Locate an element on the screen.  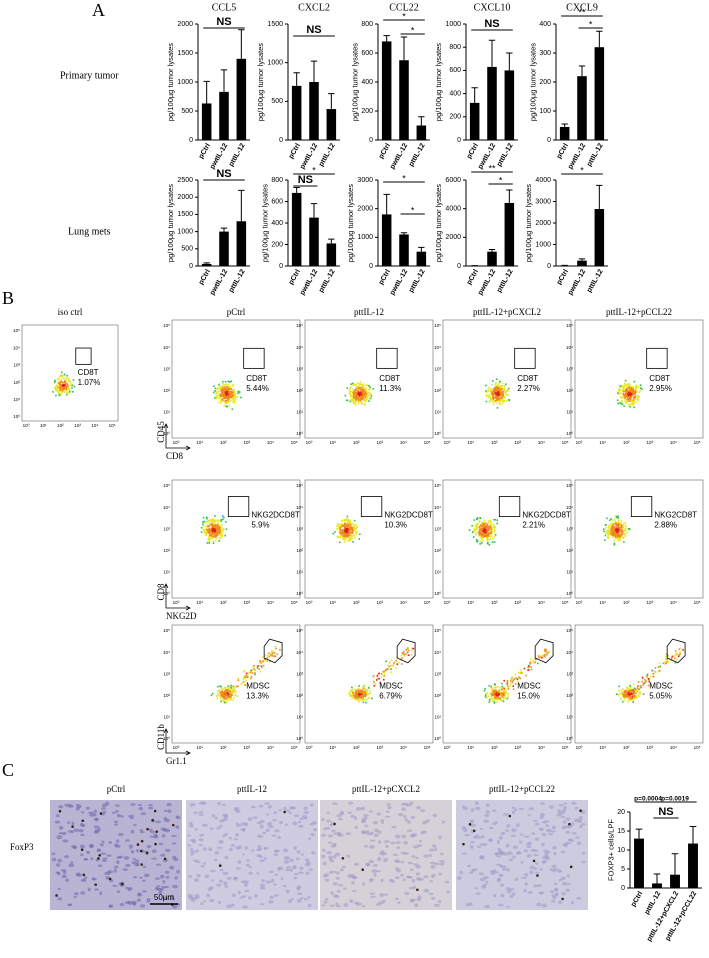
positive-cell is located at coordinates (147, 853).